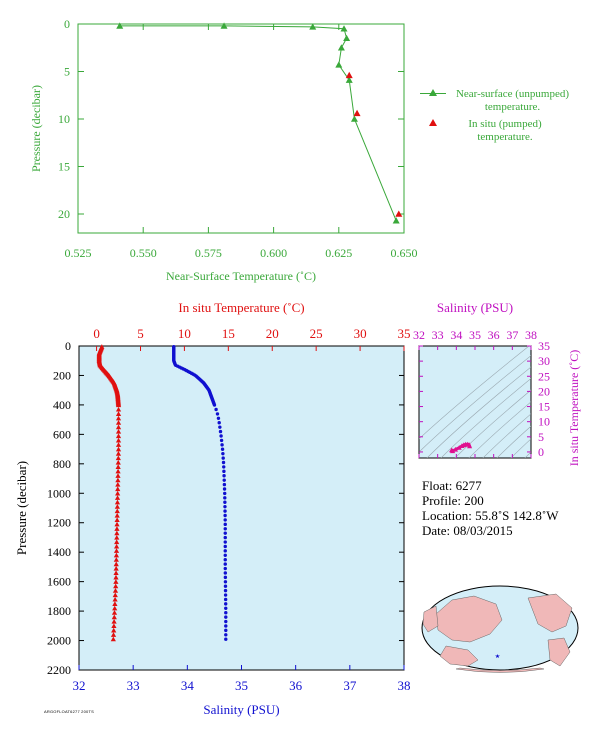  Describe the element at coordinates (512, 100) in the screenshot. I see `legend-label-unpumped: Near-surface (unpumped) temperature.` at that location.